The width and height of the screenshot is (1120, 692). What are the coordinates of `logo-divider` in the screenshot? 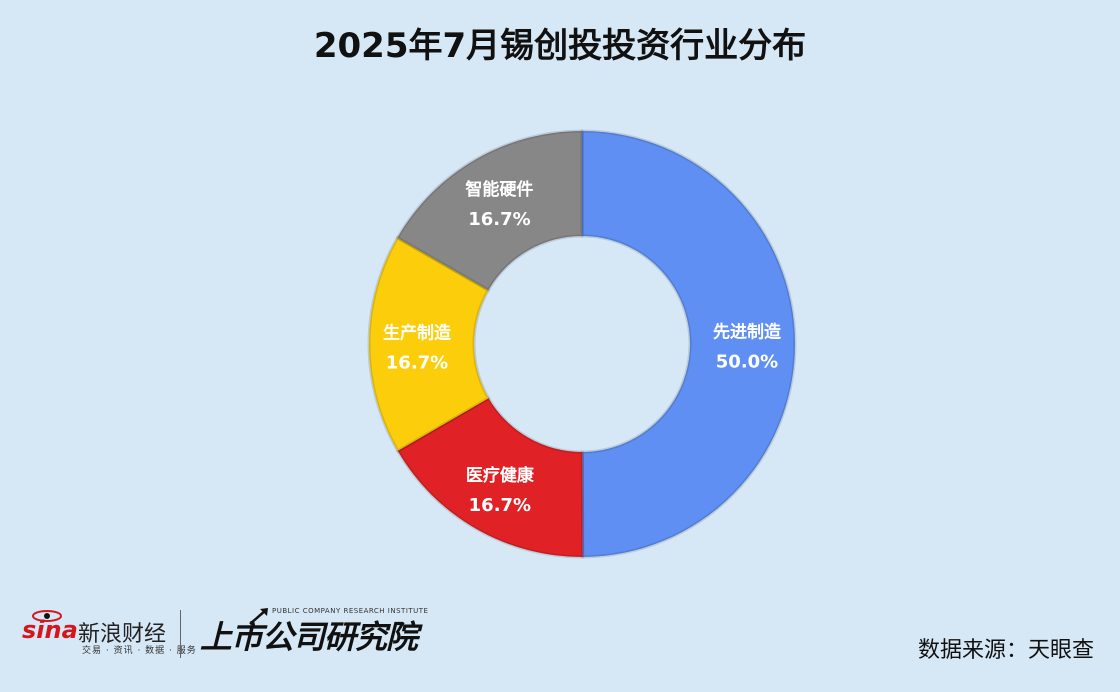 It's located at (180, 634).